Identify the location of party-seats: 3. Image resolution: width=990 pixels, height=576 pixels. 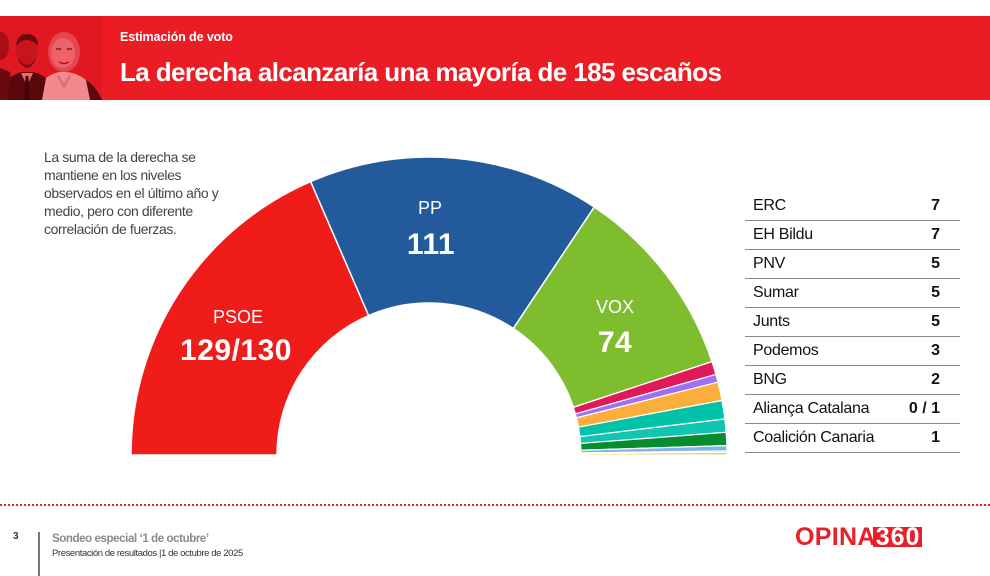
(935, 350).